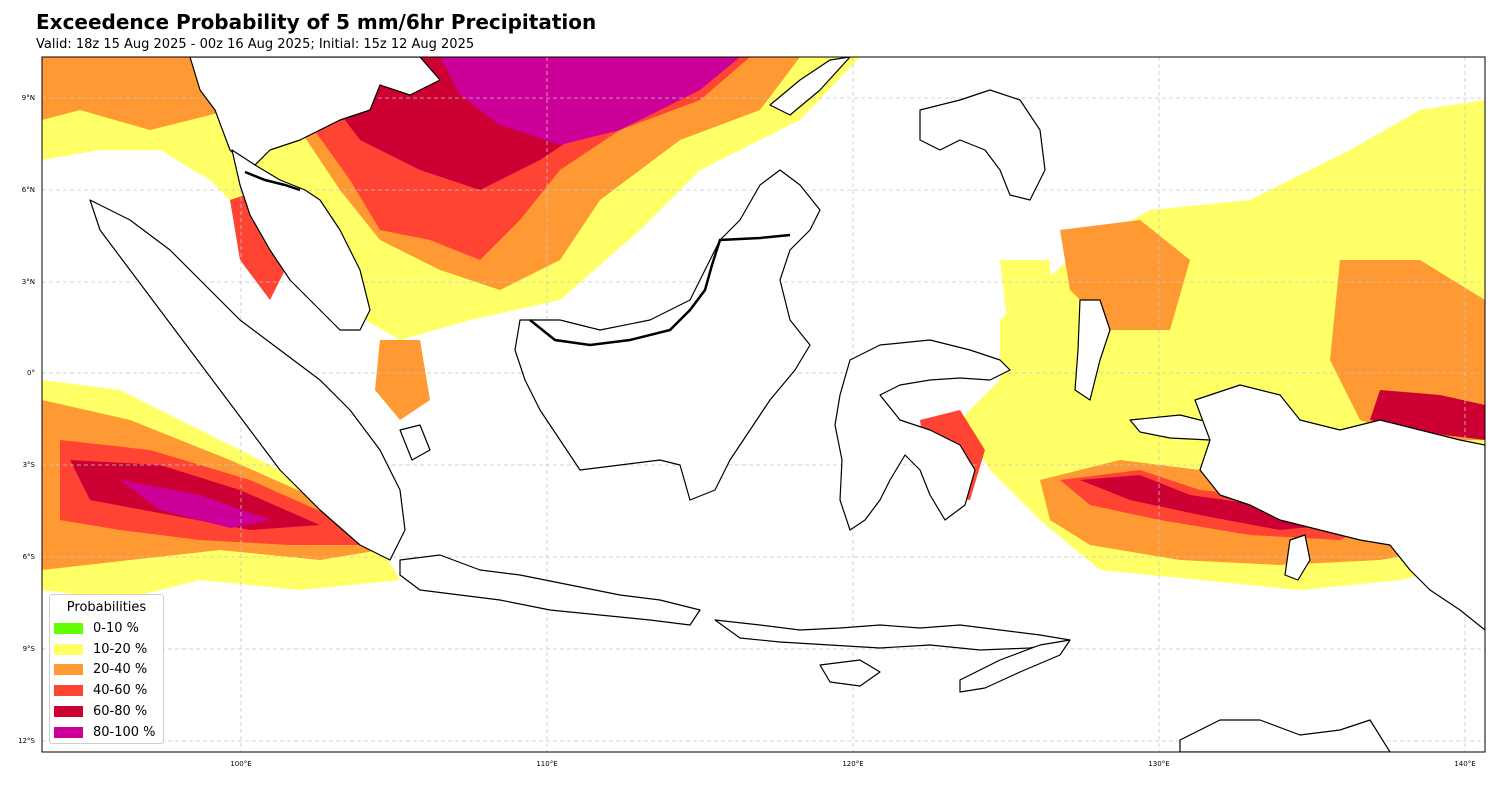 Image resolution: width=1500 pixels, height=800 pixels. Describe the element at coordinates (1339, 507) in the screenshot. I see `land-new-guinea` at that location.